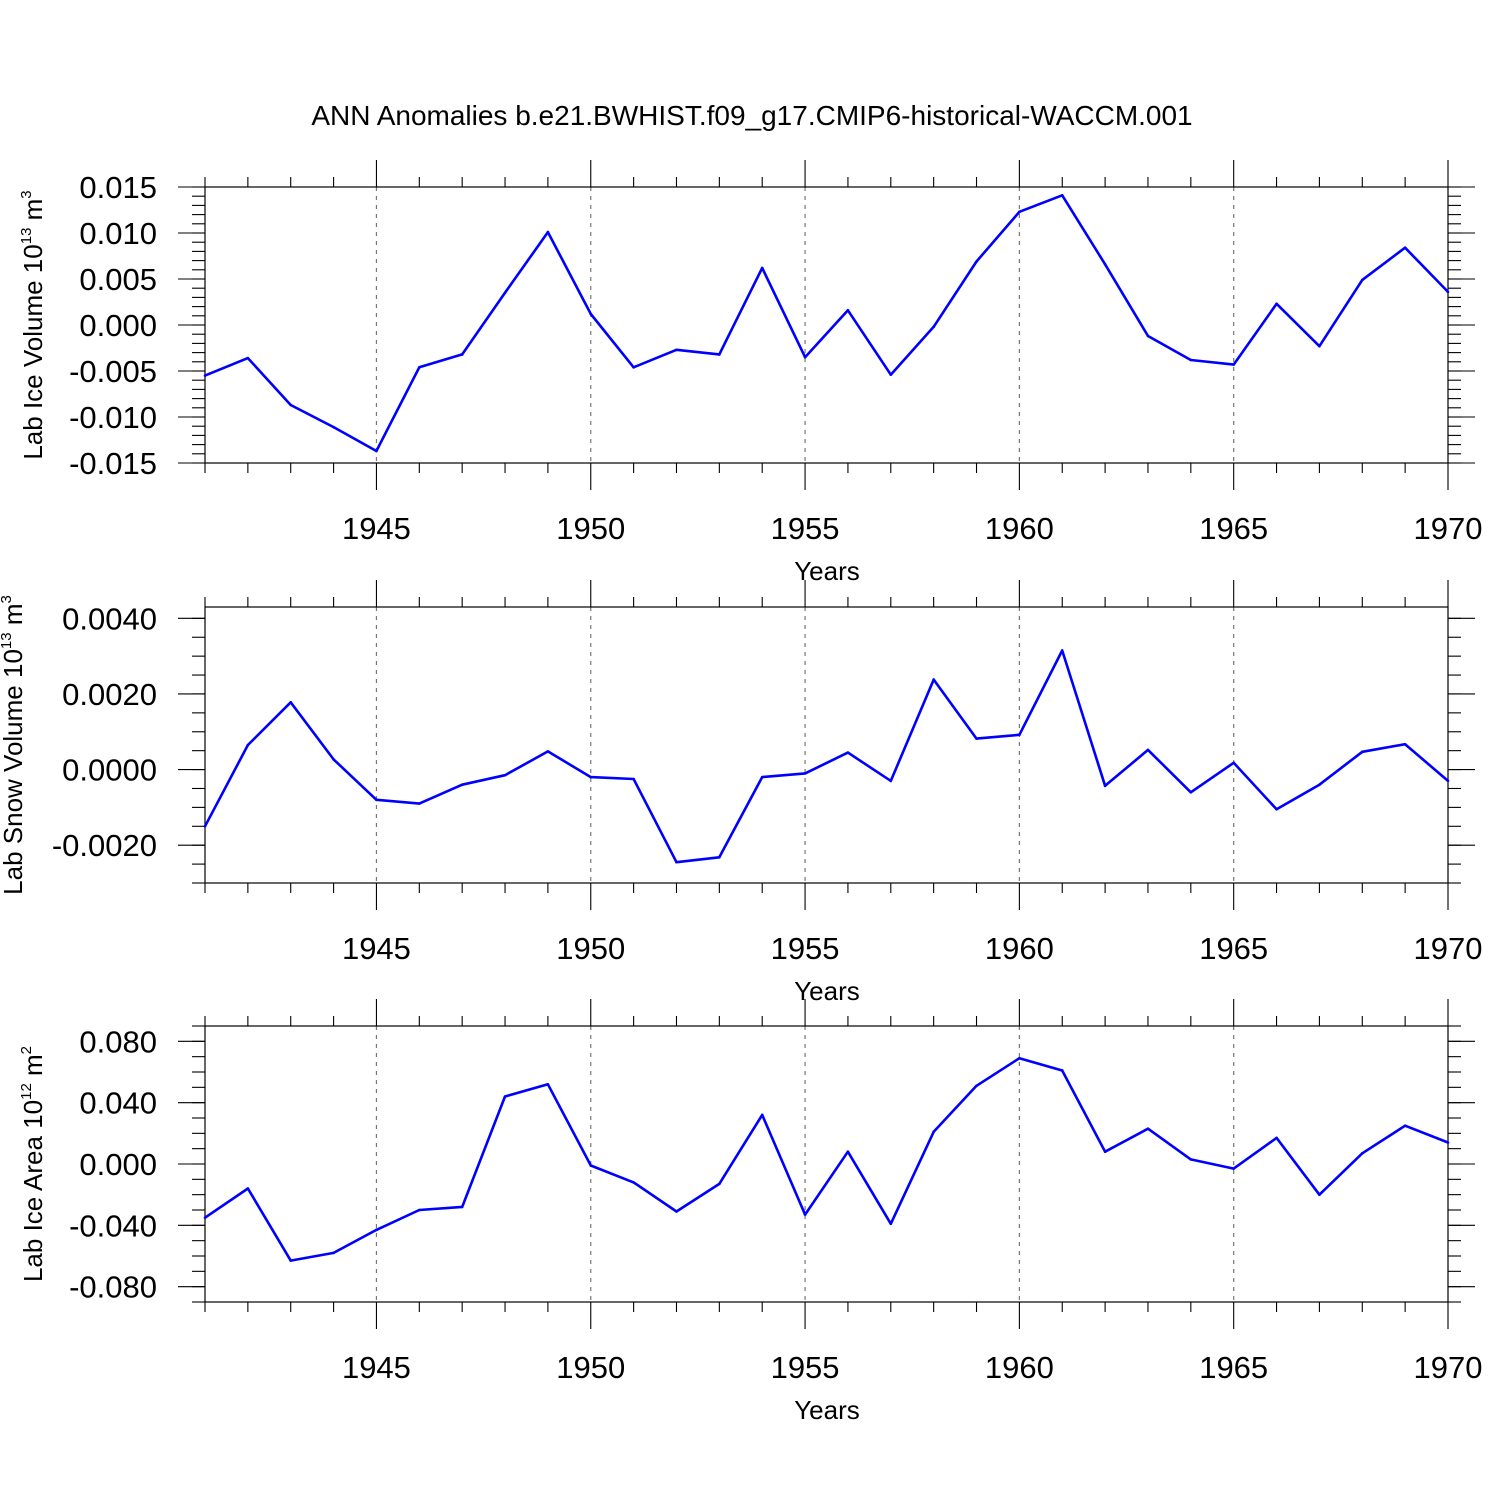  Describe the element at coordinates (118, 1103) in the screenshot. I see `y-tick-label: 0.040` at that location.